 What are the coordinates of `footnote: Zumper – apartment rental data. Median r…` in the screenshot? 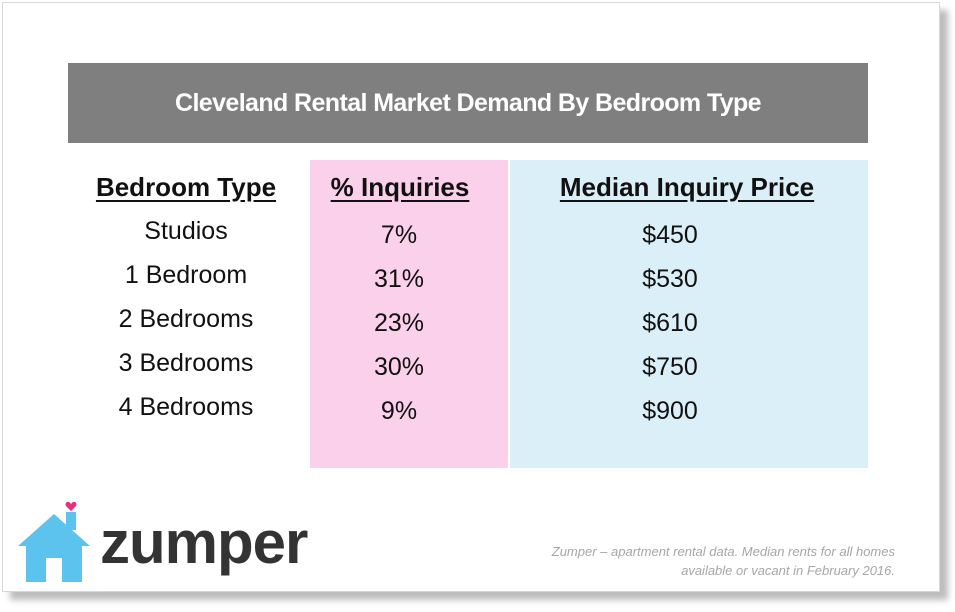 It's located at (723, 551).